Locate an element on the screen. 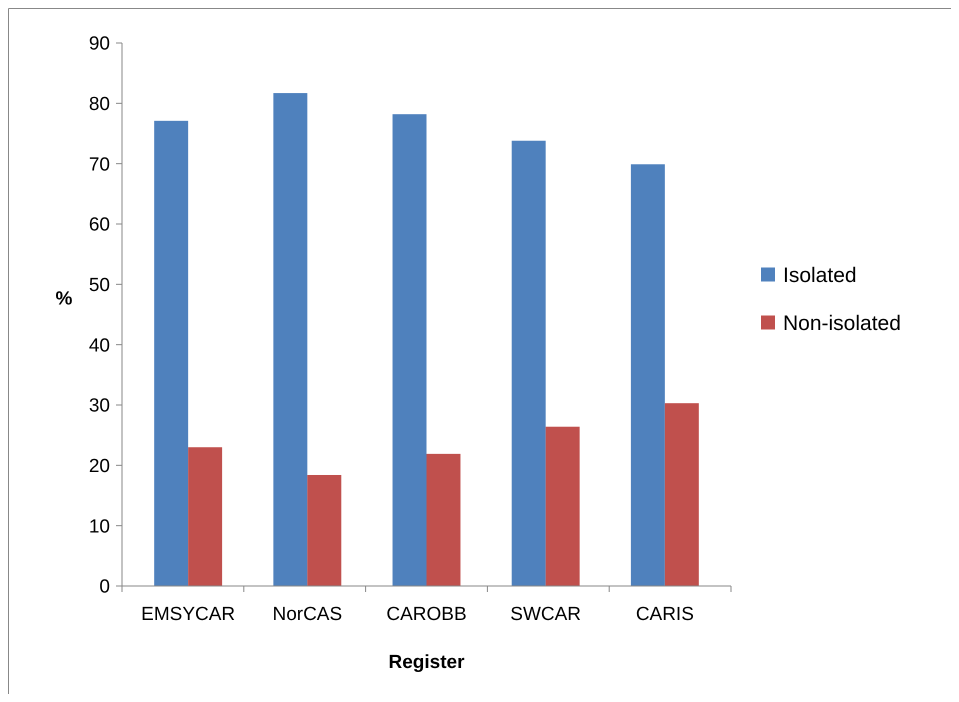  x-tick-label: CAROBB is located at coordinates (426, 614).